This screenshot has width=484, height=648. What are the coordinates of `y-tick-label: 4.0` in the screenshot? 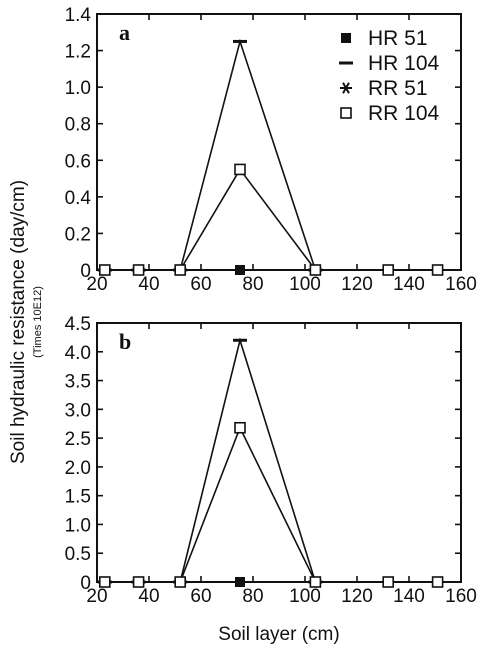 It's located at (78, 353).